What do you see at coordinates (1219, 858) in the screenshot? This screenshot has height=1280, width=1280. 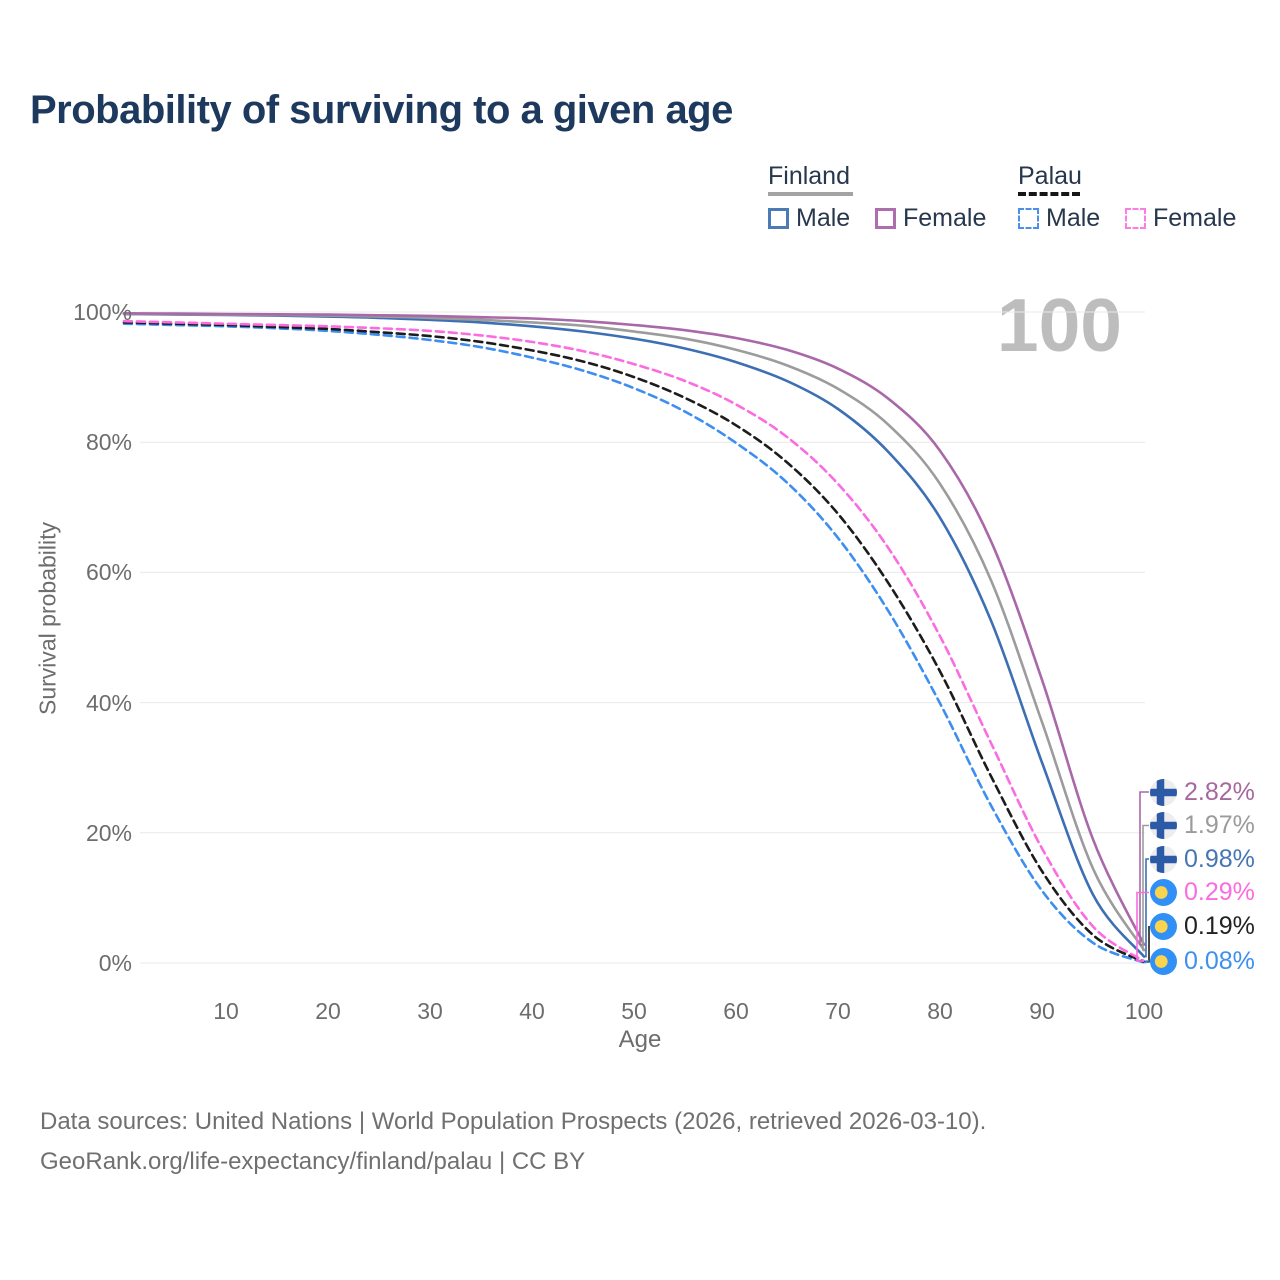 I see `end-label-value: 0.98%` at bounding box center [1219, 858].